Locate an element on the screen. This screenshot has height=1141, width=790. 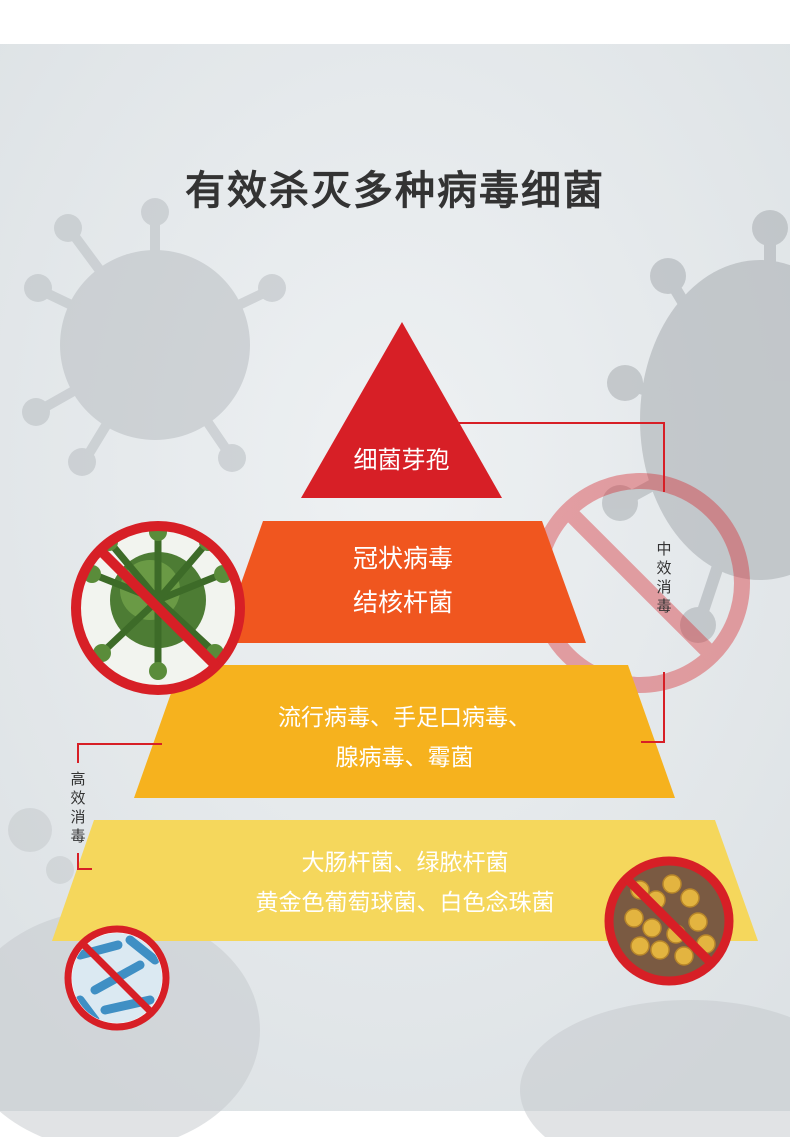
tier-2-line-1: 冠状病毒 is located at coordinates (402, 558).